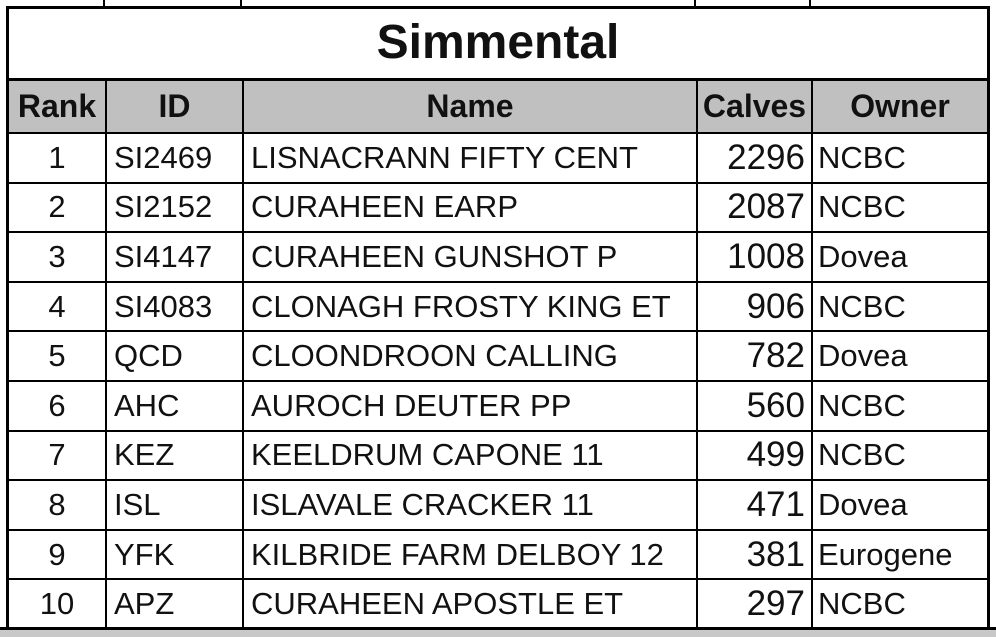  I want to click on next-row-edge, so click(498, 632).